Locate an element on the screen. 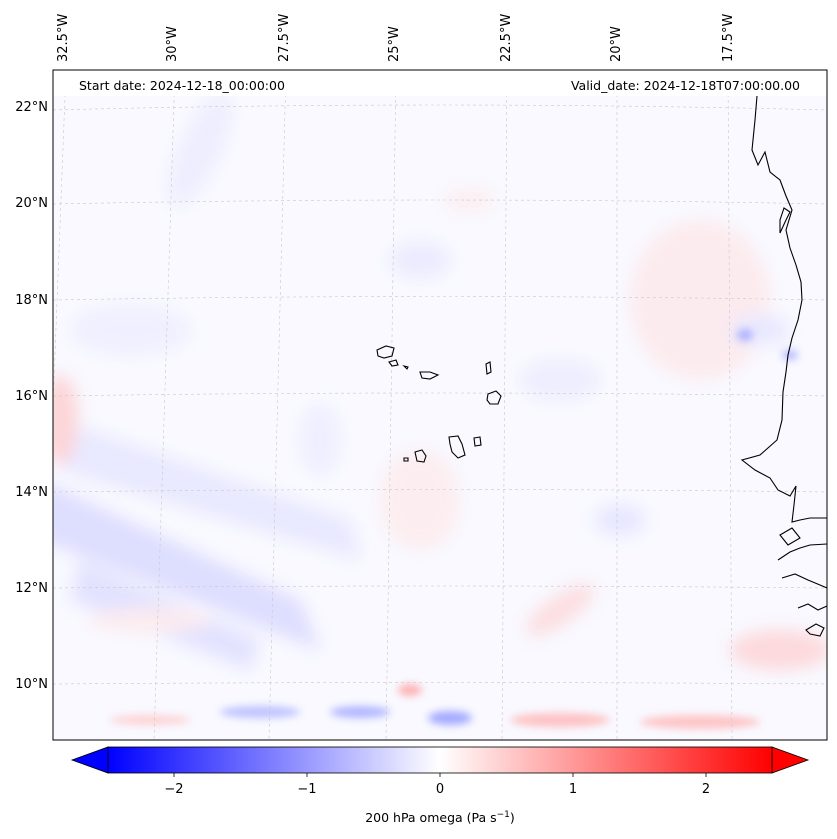 This screenshot has height=839, width=837. colorbar-tick-label: 1 is located at coordinates (573, 789).